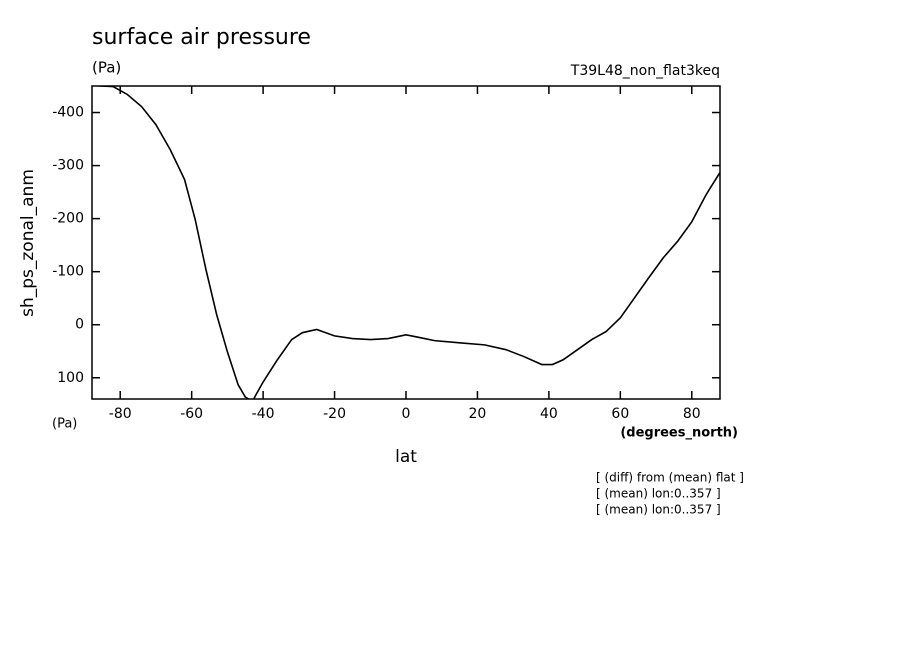 The width and height of the screenshot is (904, 654). Describe the element at coordinates (106, 68) in the screenshot. I see `units-top: (Pa)` at that location.